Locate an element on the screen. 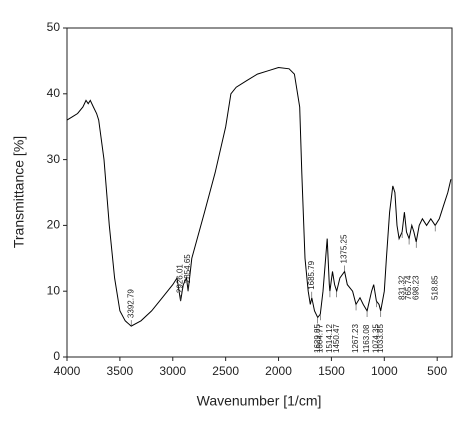  annotation: 2854.65 is located at coordinates (187, 268).